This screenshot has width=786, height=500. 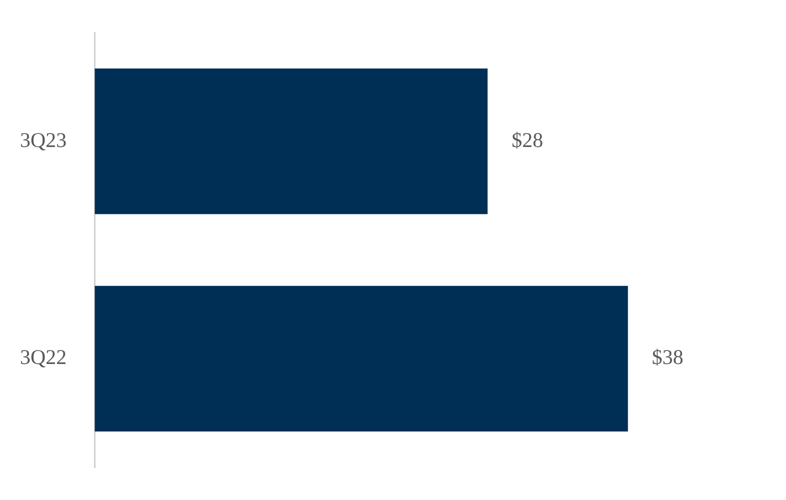 I want to click on data-label: $38, so click(x=668, y=357).